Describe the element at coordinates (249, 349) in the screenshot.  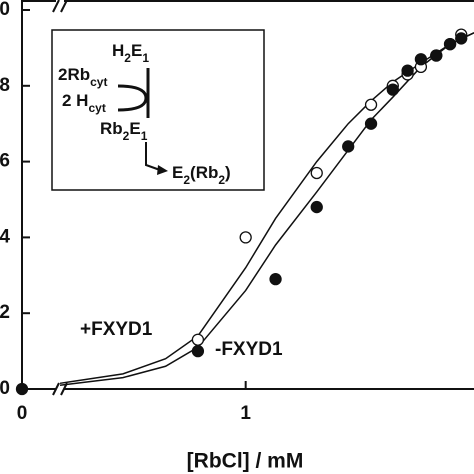
I see `series-label: -FXYD1` at that location.